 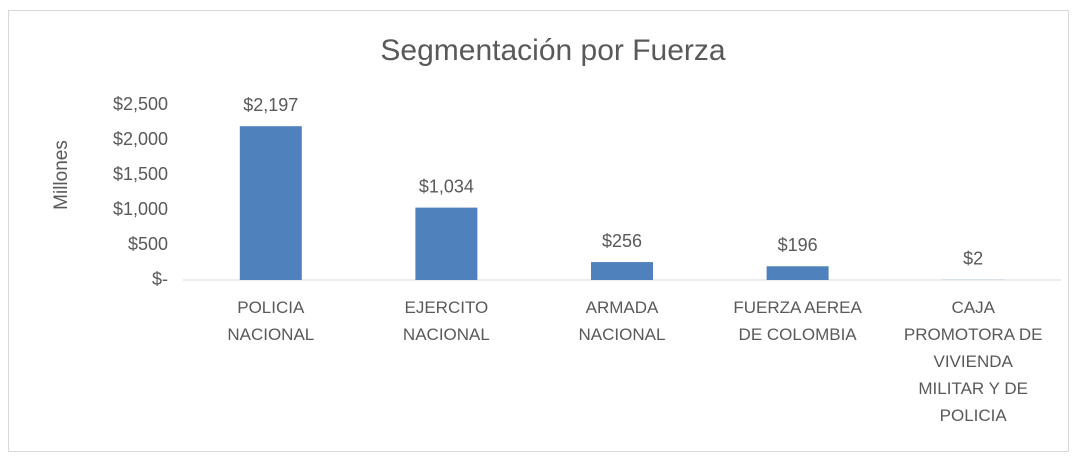 What do you see at coordinates (271, 321) in the screenshot?
I see `x-tick-label: POLICIA NACIONAL` at bounding box center [271, 321].